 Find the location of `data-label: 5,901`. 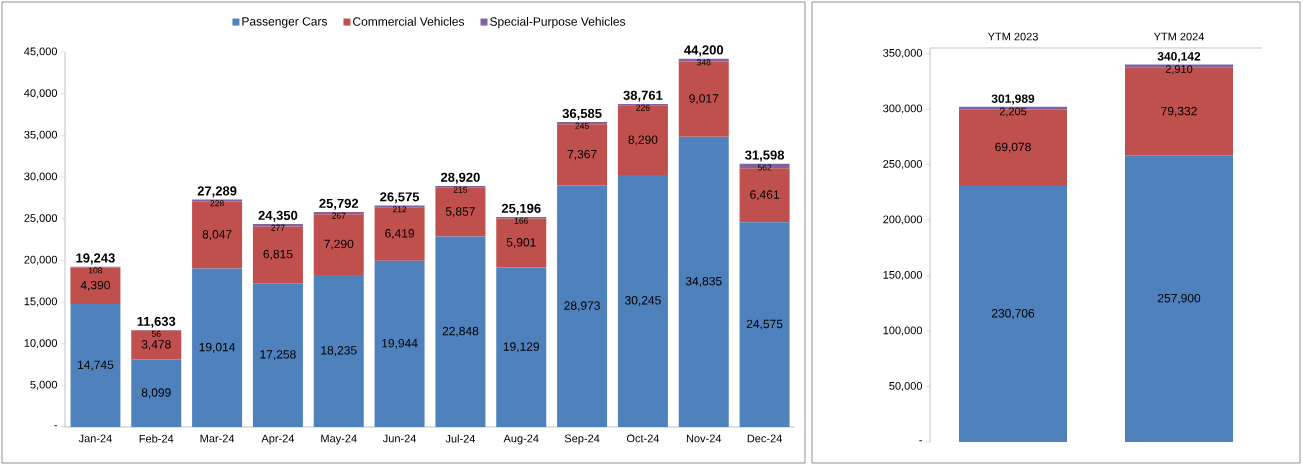

data-label: 5,901 is located at coordinates (521, 243).